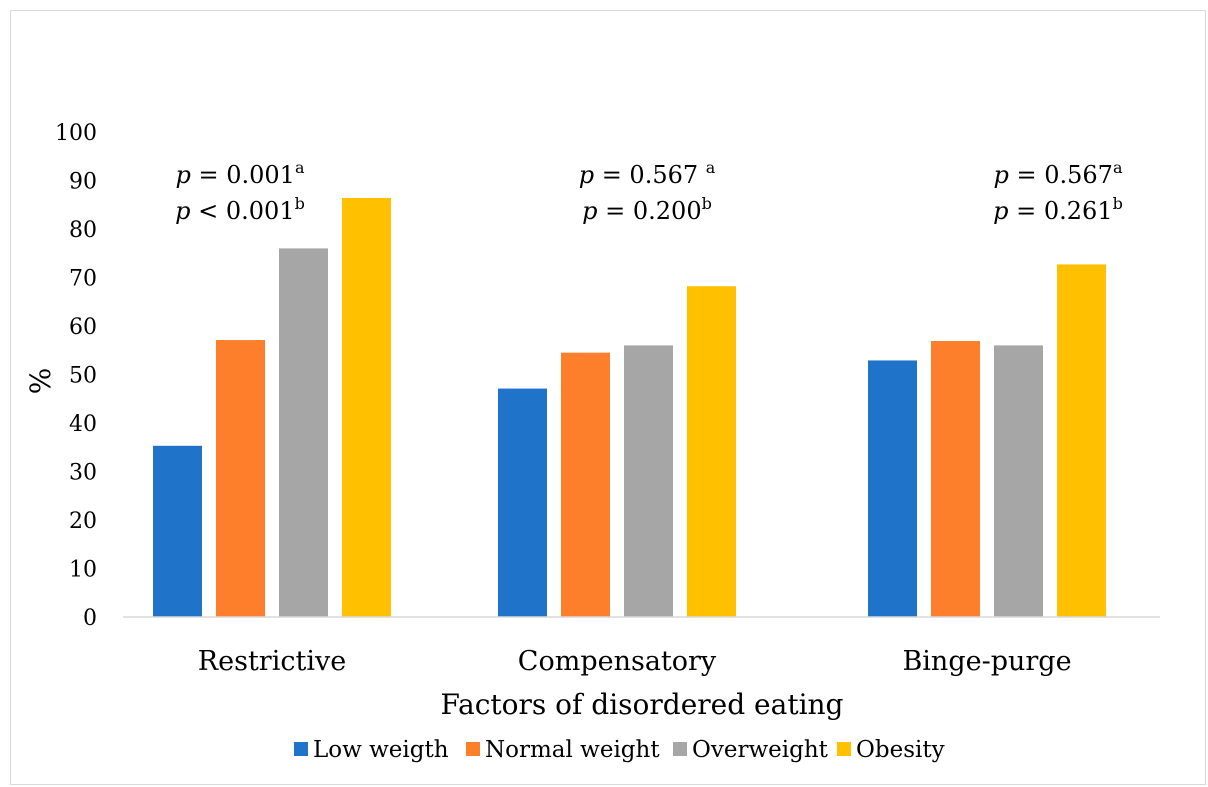 This screenshot has width=1208, height=787. I want to click on bar-normal-weight-compensatory, so click(585, 484).